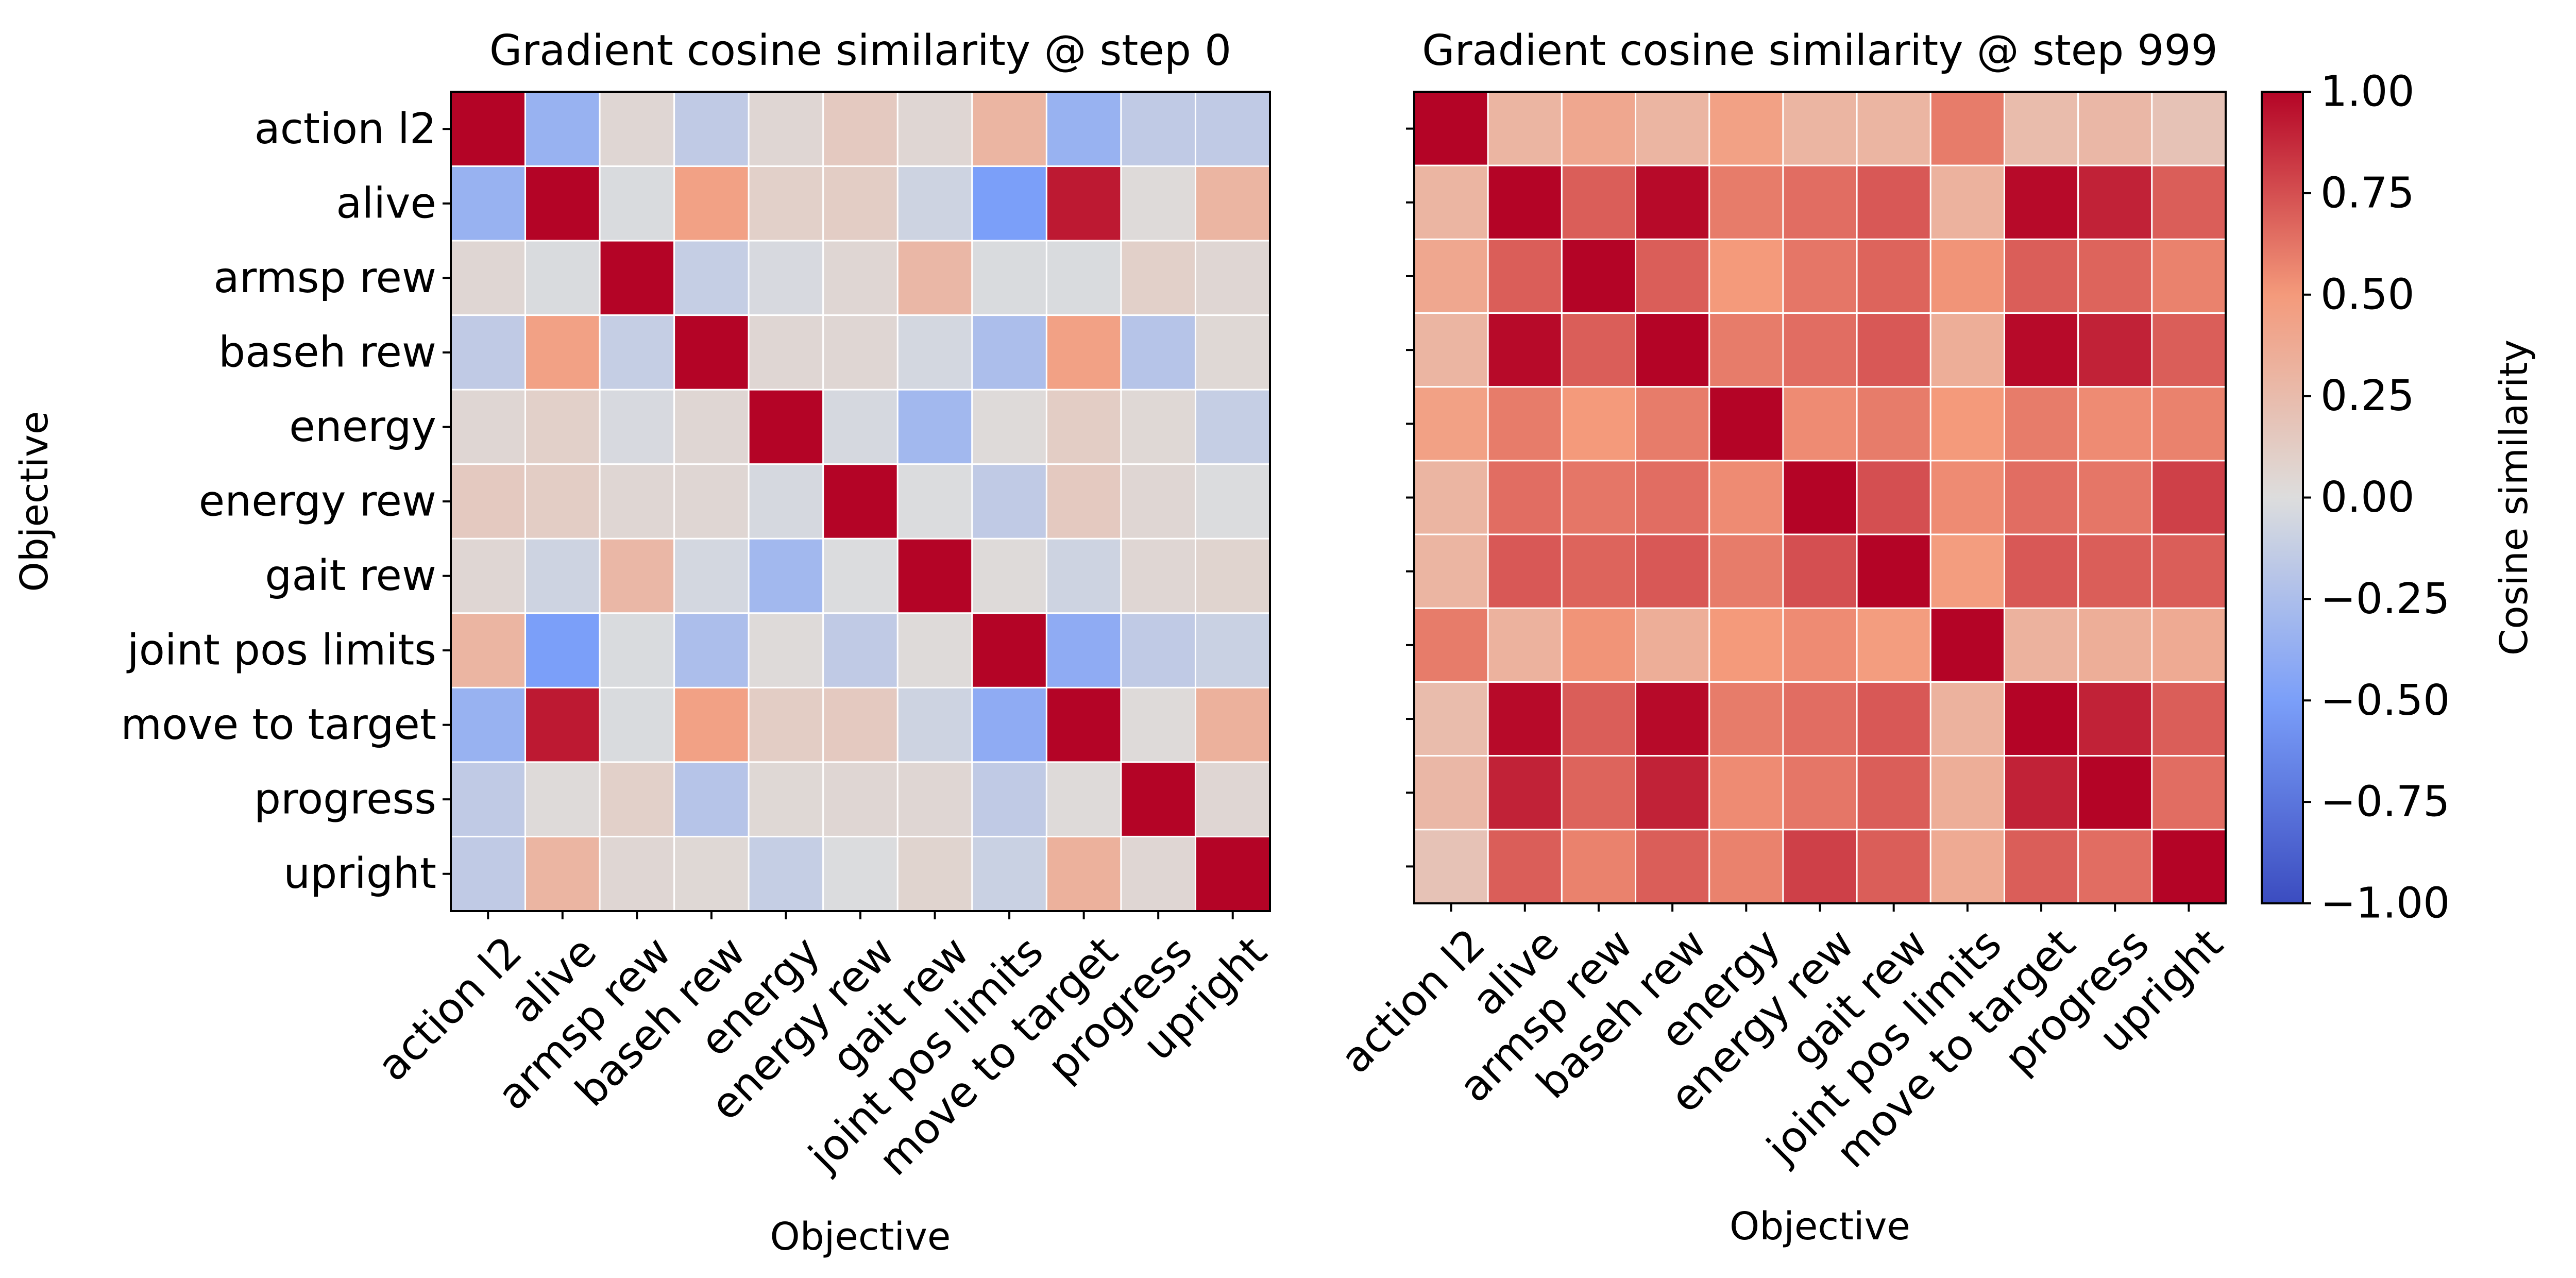 The height and width of the screenshot is (1278, 2576). What do you see at coordinates (2385, 600) in the screenshot?
I see `colorbar-tick-label: −0.25` at bounding box center [2385, 600].